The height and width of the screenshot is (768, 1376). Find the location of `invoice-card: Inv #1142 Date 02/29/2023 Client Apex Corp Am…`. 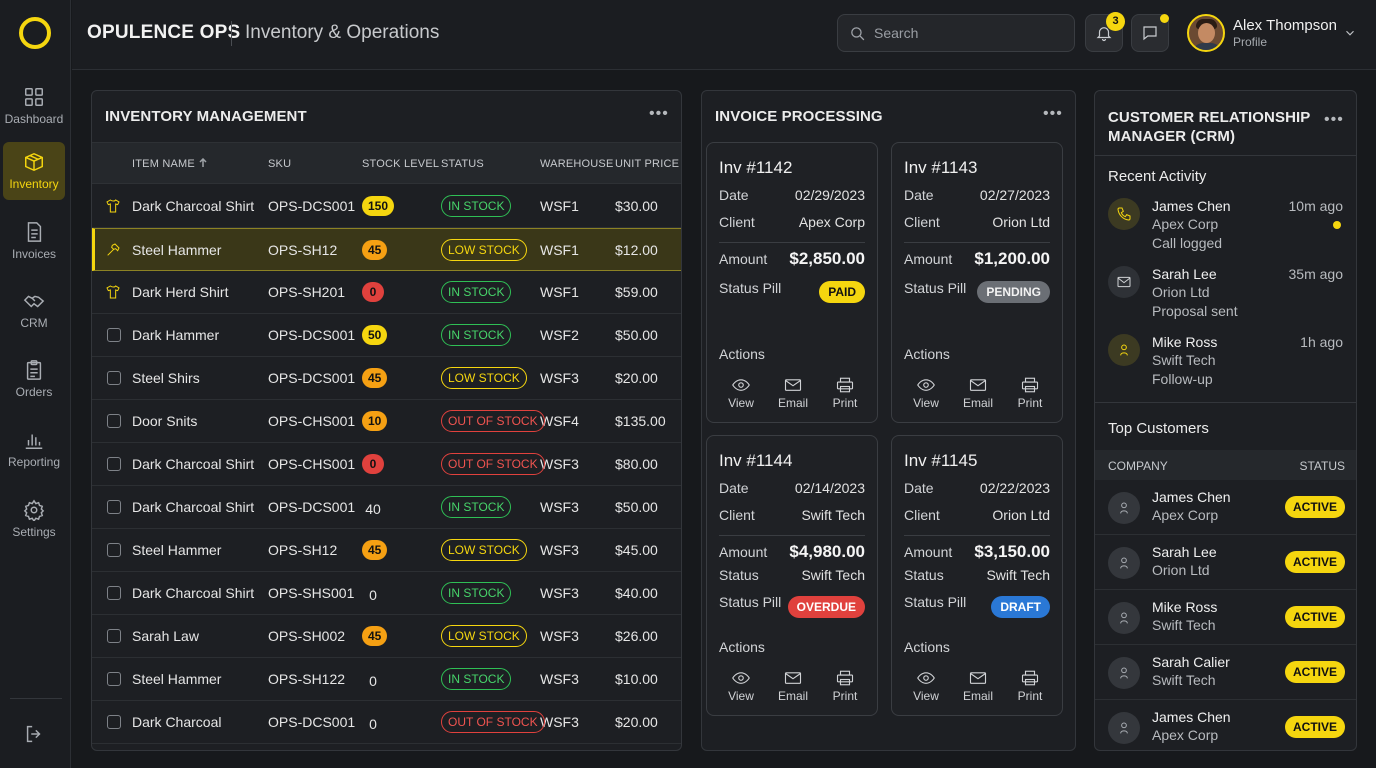

invoice-card: Inv #1142 Date 02/29/2023 Client Apex Corp Am… is located at coordinates (792, 282).